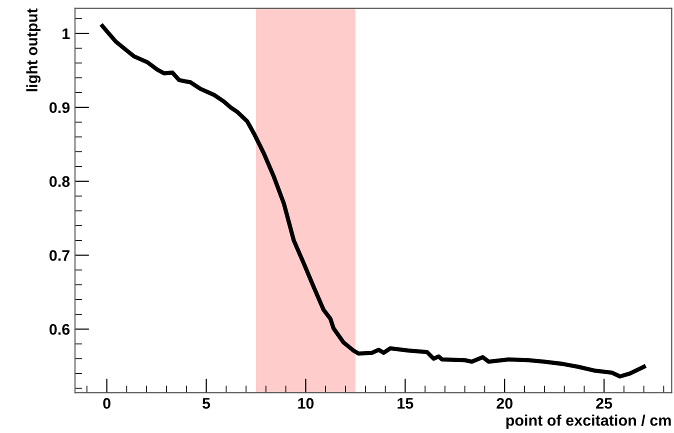 This screenshot has height=433, width=674. Describe the element at coordinates (406, 403) in the screenshot. I see `x-tick-label: 15` at that location.